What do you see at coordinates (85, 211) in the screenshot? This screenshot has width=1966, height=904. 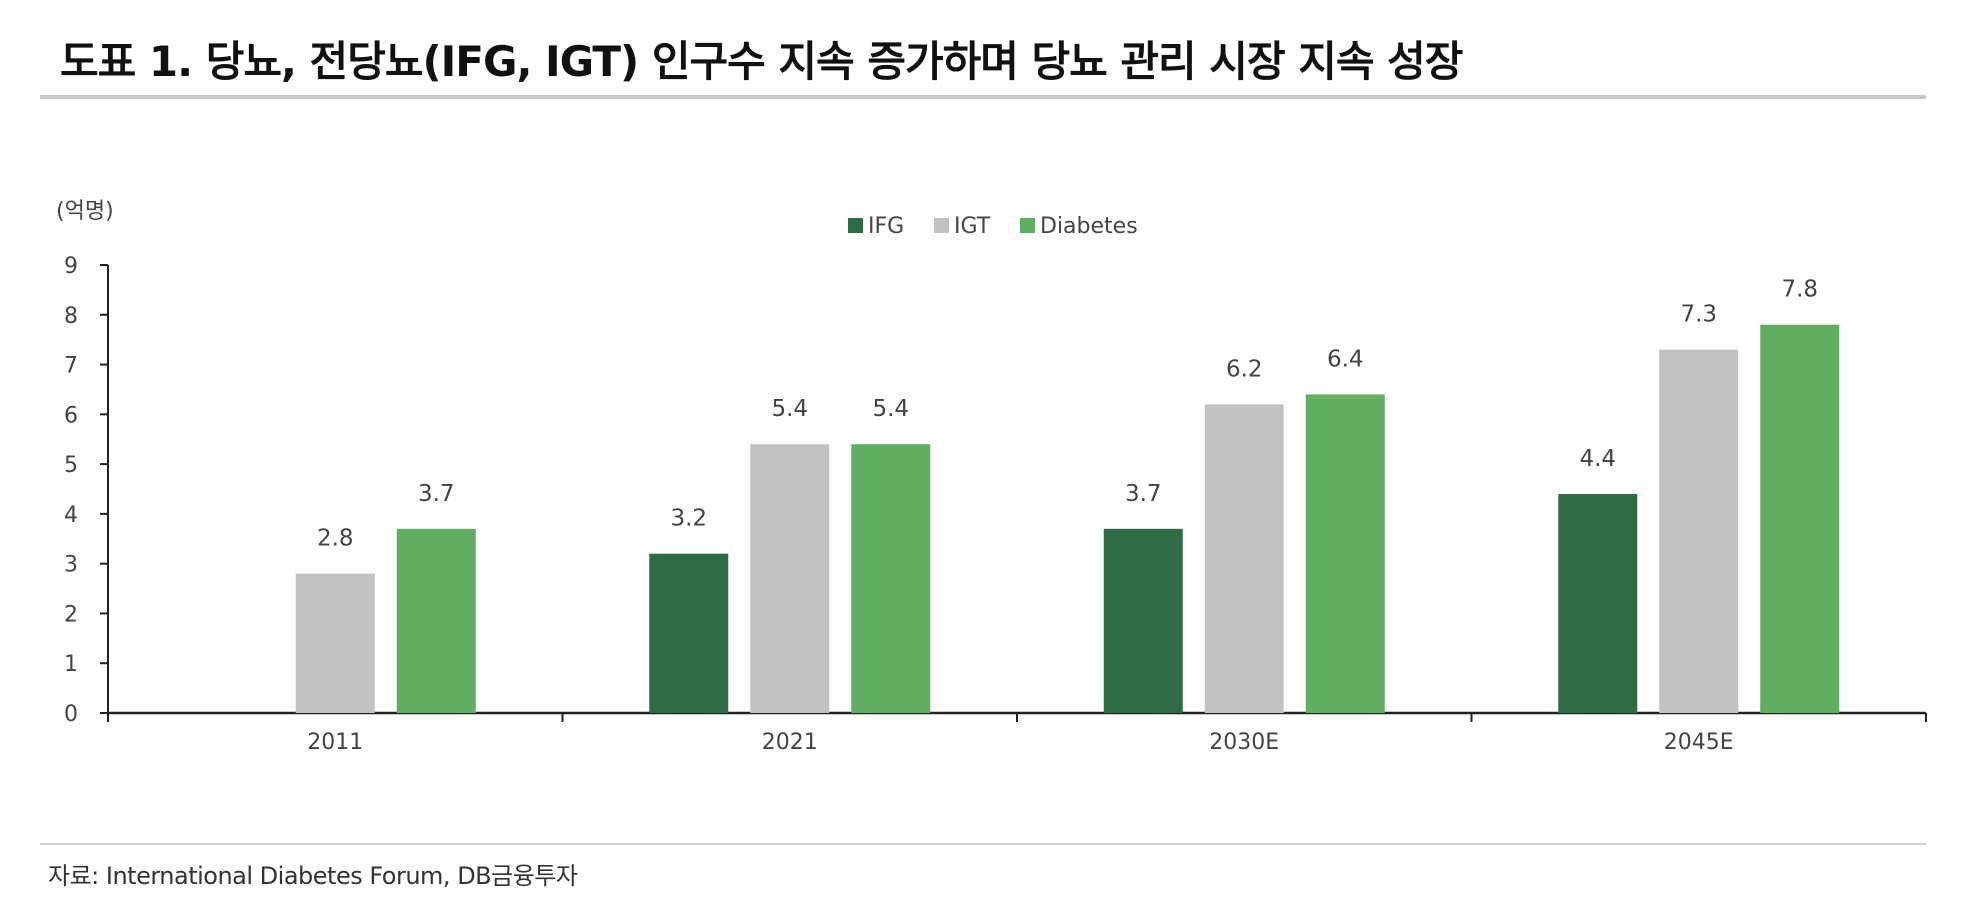 I see `y-unit-label: (억명)` at bounding box center [85, 211].